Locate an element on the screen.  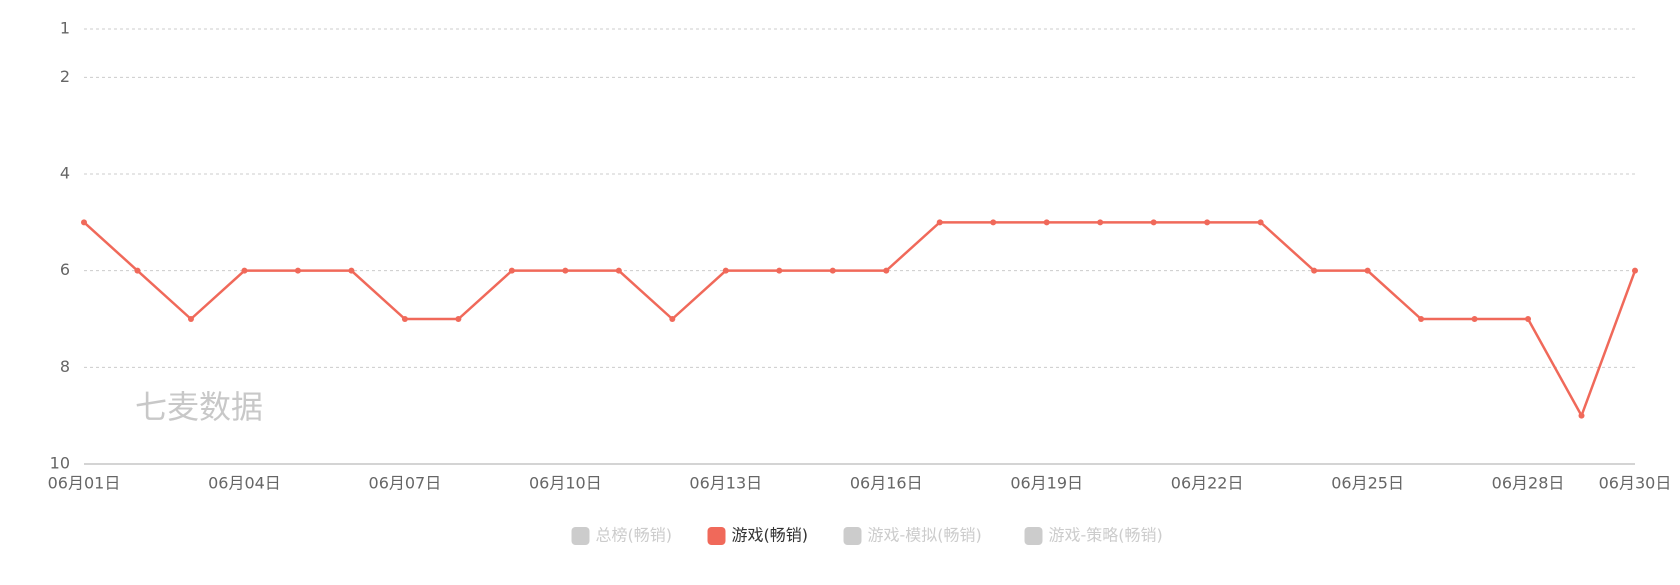
legend-label: 游戏(畅销) is located at coordinates (770, 535).